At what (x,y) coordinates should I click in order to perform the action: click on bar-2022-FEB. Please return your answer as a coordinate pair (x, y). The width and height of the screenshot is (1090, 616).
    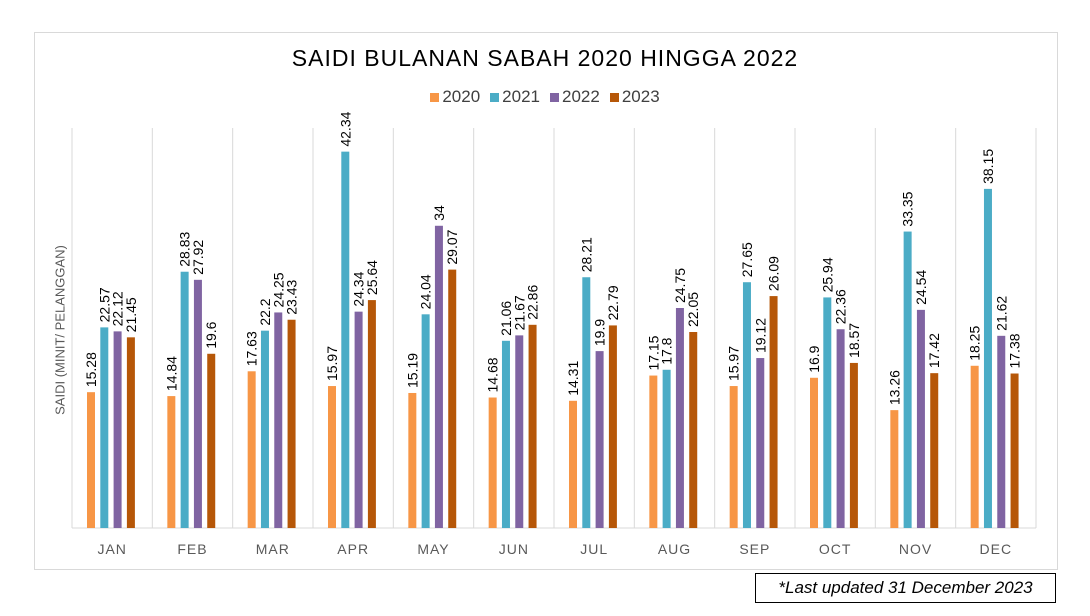
    Looking at the image, I should click on (197, 403).